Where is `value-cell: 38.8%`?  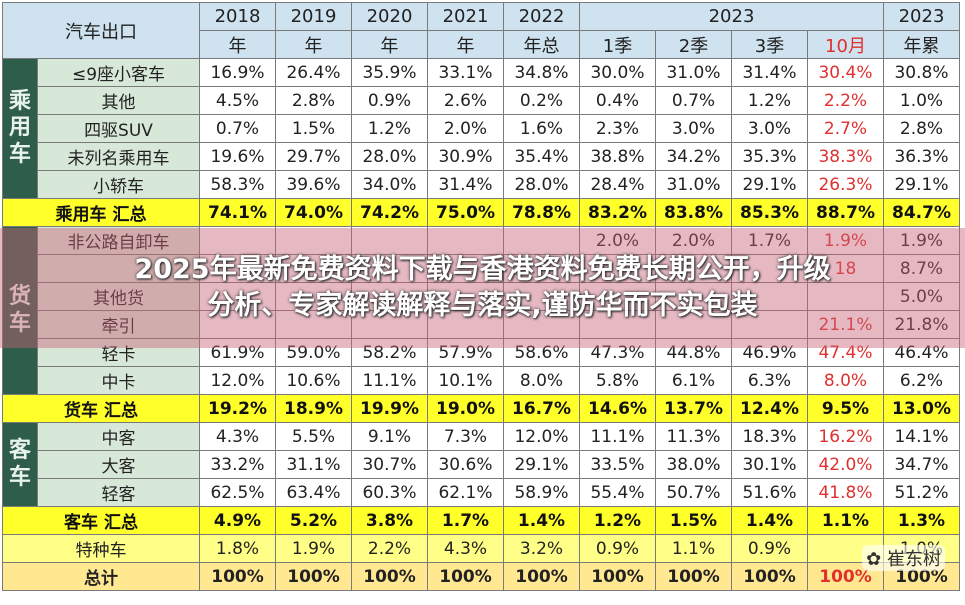 value-cell: 38.8% is located at coordinates (617, 156).